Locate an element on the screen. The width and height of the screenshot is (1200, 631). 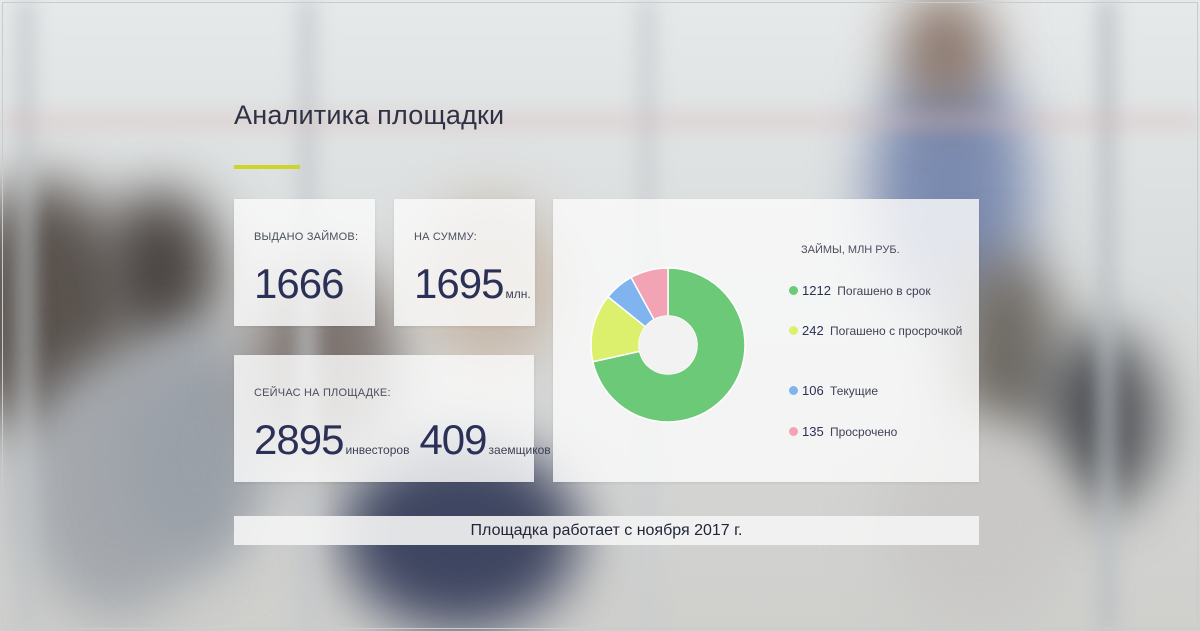
investors-unit: инвесторов is located at coordinates (377, 450).